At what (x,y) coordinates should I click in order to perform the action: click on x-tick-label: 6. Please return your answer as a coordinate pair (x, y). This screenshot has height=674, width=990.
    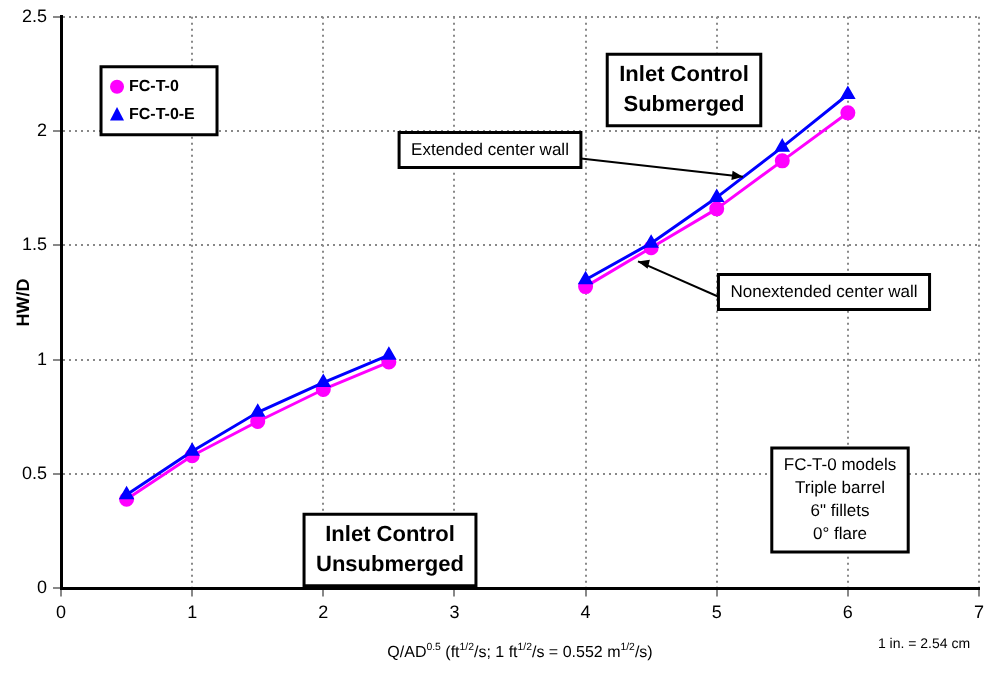
    Looking at the image, I should click on (847, 612).